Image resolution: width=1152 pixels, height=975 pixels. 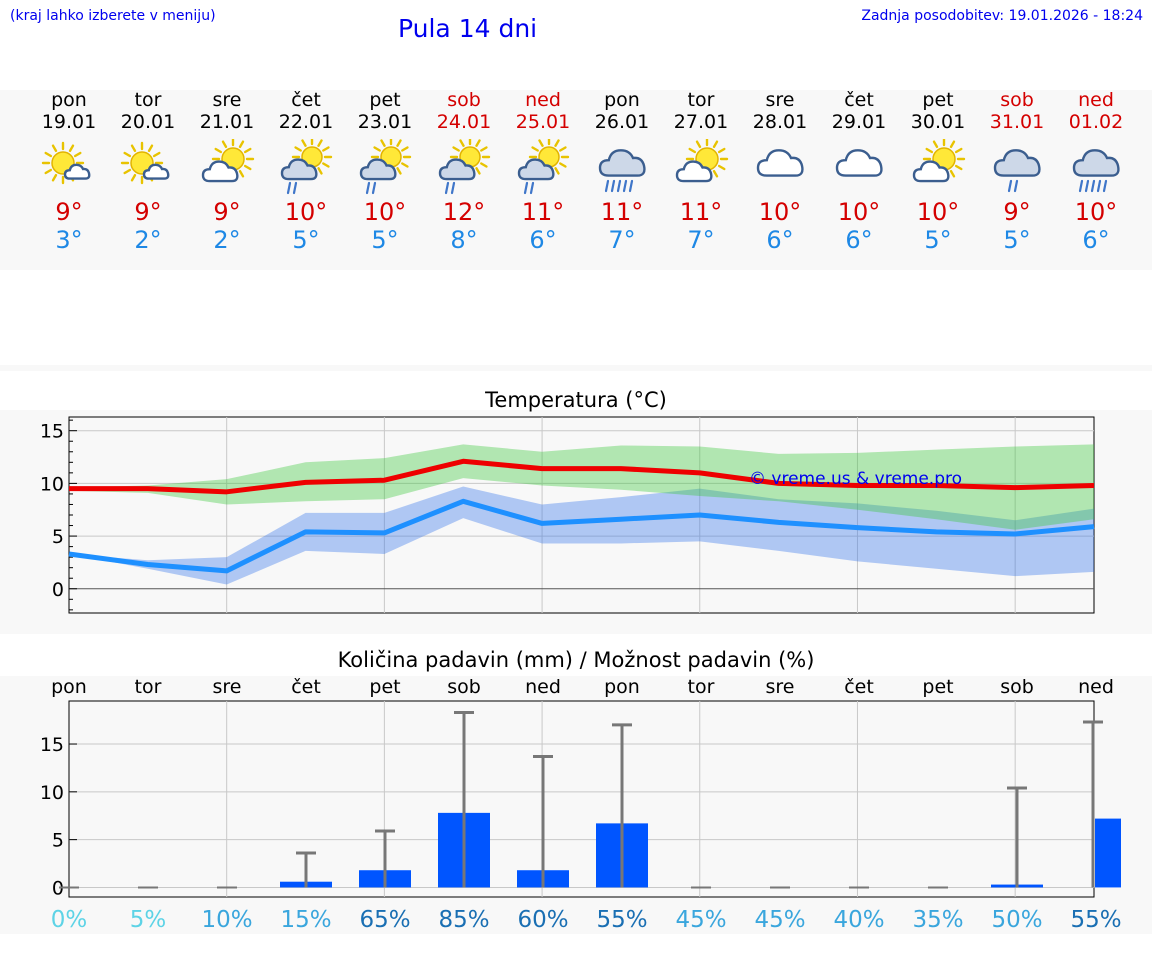 I want to click on precip-probability: 35%, so click(x=937, y=920).